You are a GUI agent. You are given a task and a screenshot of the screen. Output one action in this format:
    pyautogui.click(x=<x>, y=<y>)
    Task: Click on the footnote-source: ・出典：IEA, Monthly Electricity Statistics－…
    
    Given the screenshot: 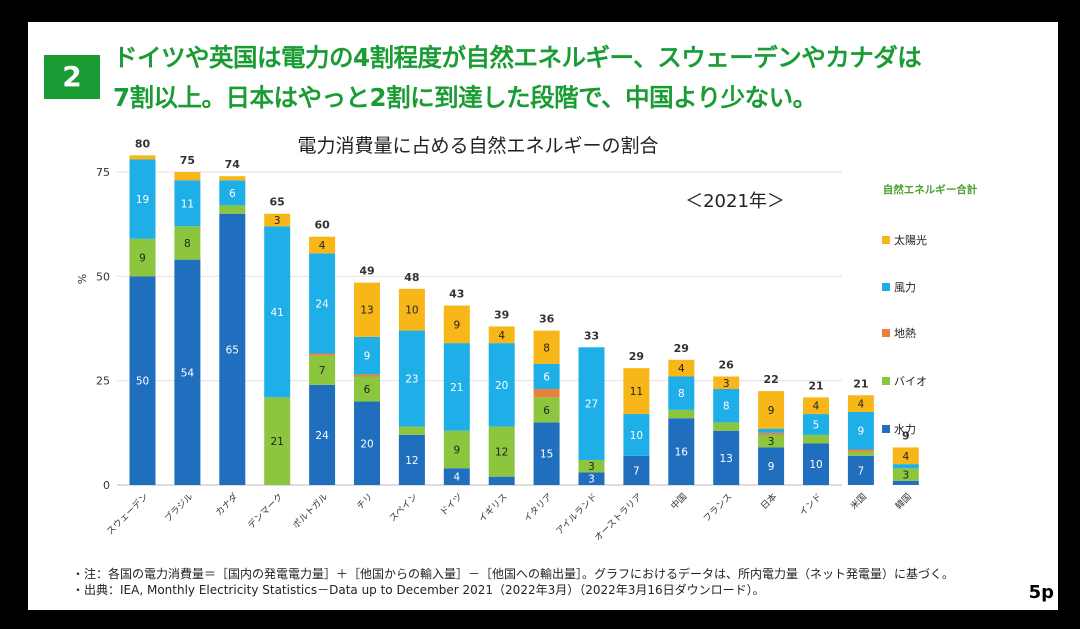 What is the action you would take?
    pyautogui.click(x=418, y=590)
    